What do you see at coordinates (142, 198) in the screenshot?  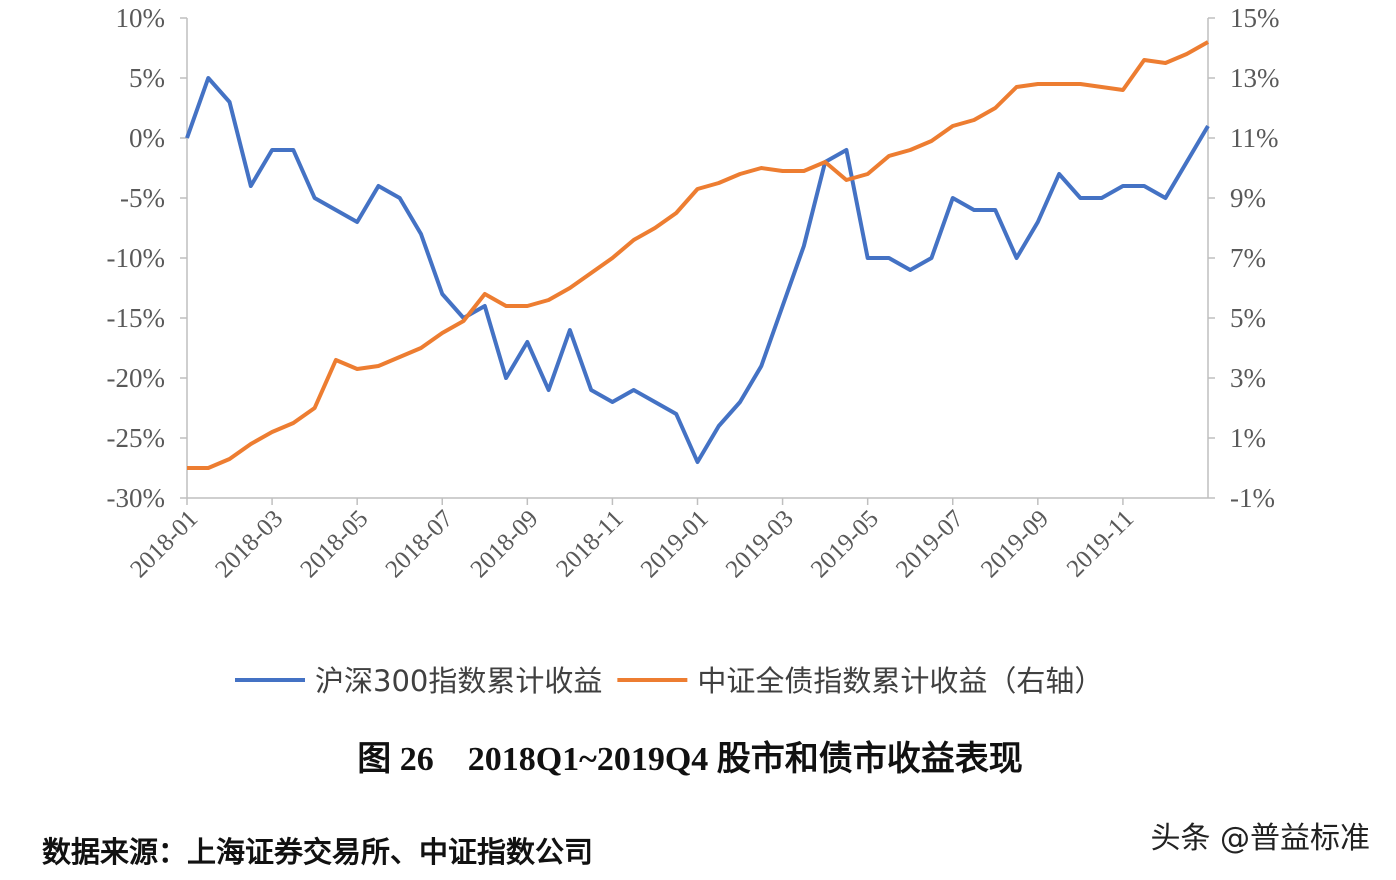 I see `y-tick-label: -5%` at bounding box center [142, 198].